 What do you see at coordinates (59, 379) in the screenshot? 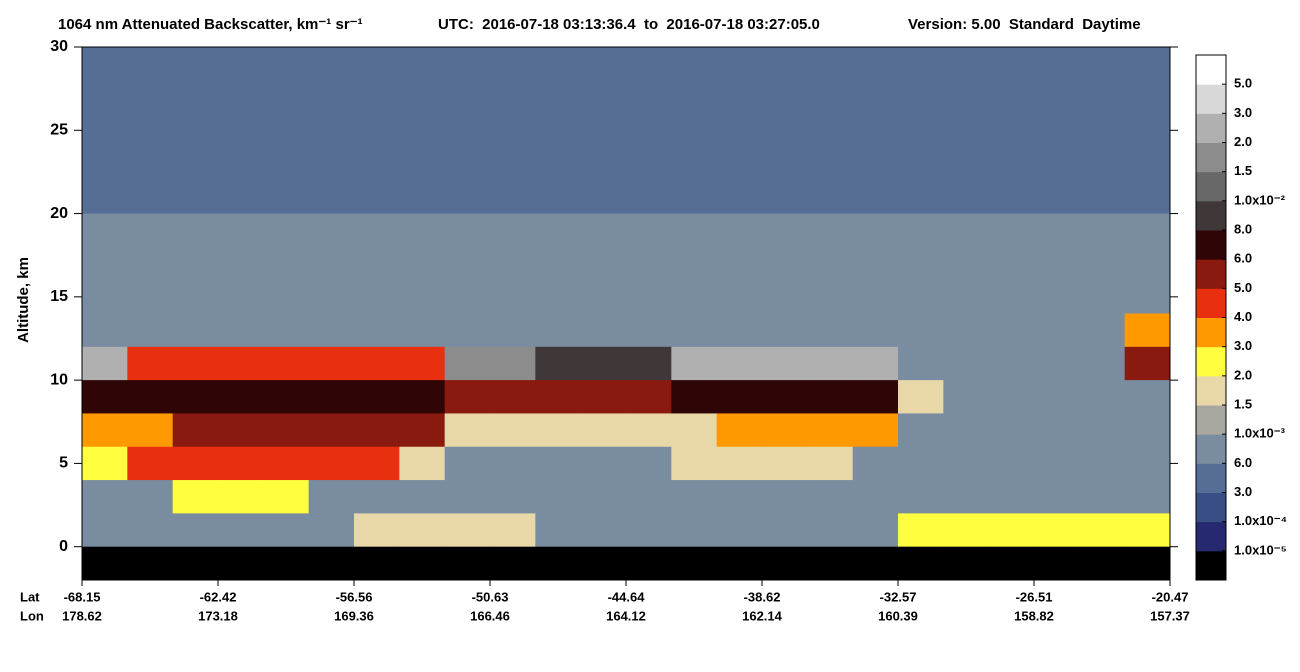
I see `y-tick-label: 10` at bounding box center [59, 379].